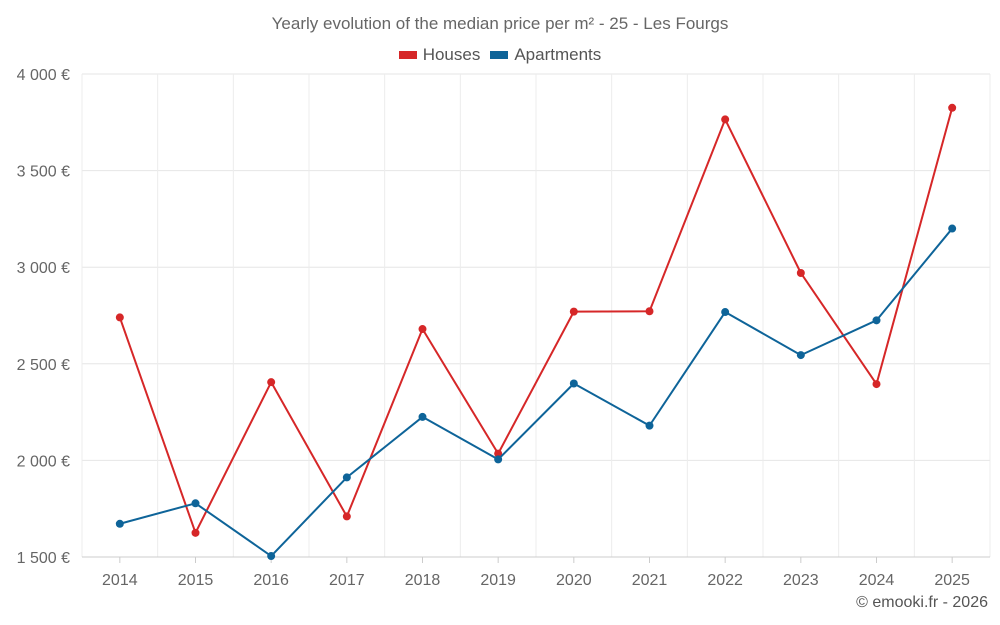 This screenshot has width=1000, height=625. Describe the element at coordinates (43, 268) in the screenshot. I see `y-tick-label: 3 000 €` at that location.